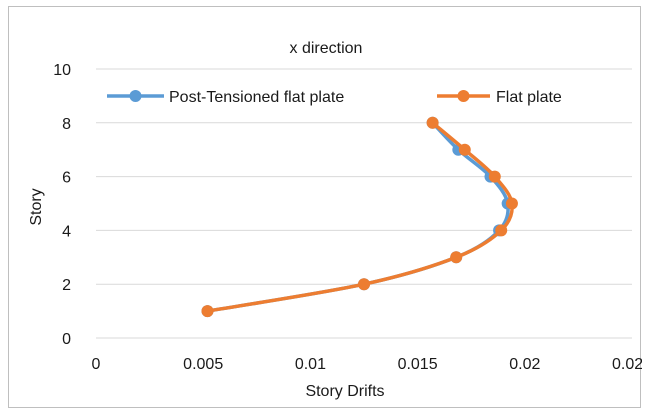 The width and height of the screenshot is (649, 415). Describe the element at coordinates (135, 96) in the screenshot. I see `legend-marker-post-tensioned` at that location.